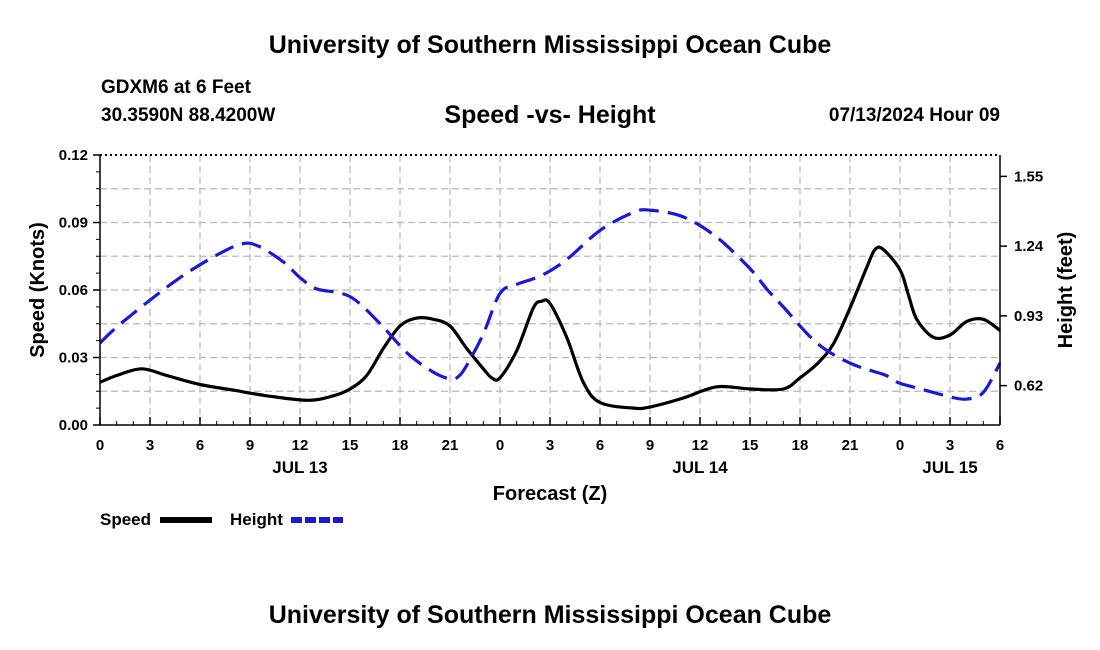 Image resolution: width=1100 pixels, height=650 pixels. What do you see at coordinates (125, 519) in the screenshot?
I see `legend-label-speed: Speed` at bounding box center [125, 519].